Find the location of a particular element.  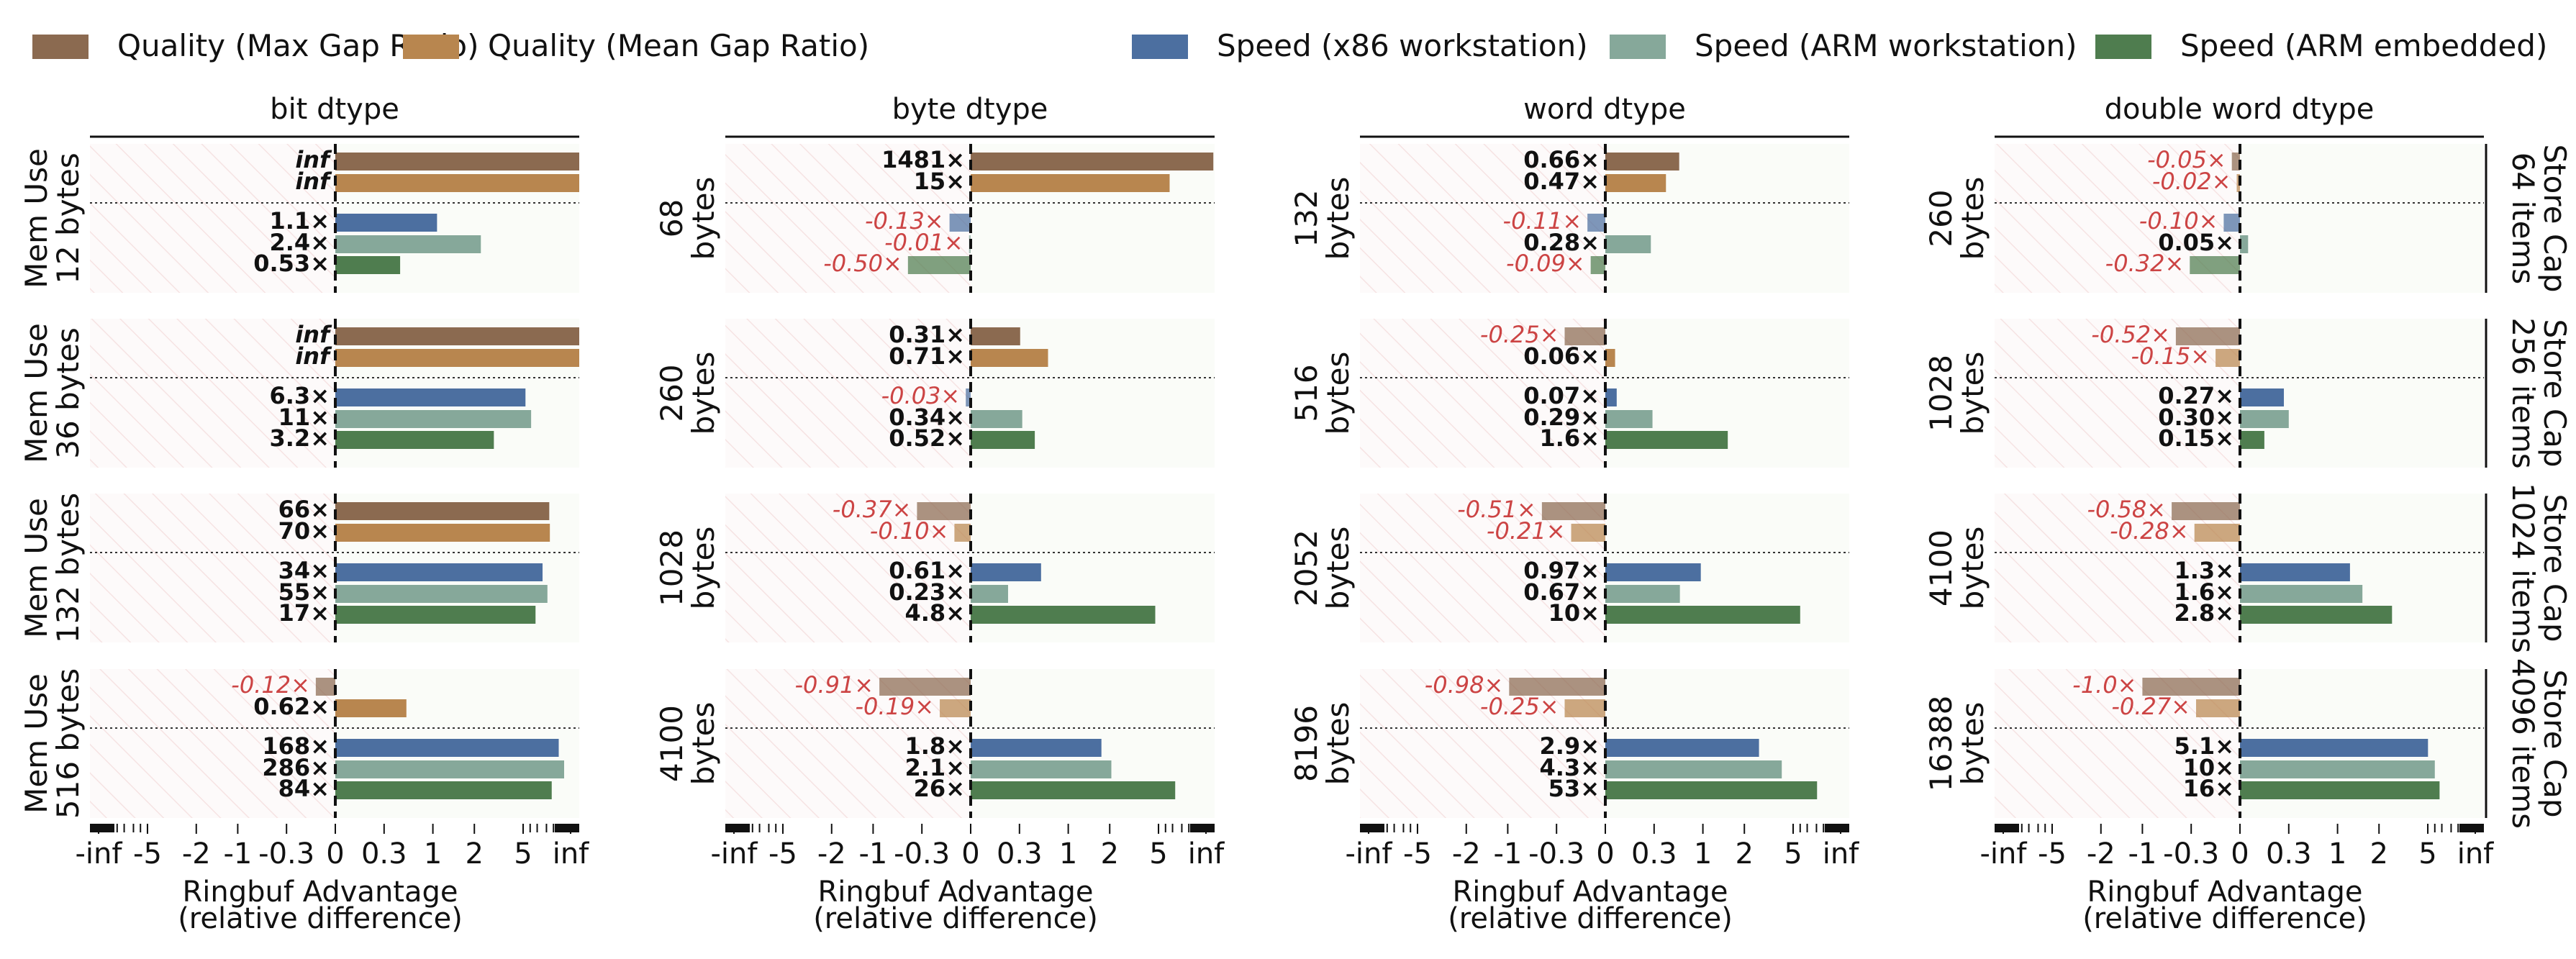

store-cap-label: Store Cap1024 items is located at coordinates (2538, 568).